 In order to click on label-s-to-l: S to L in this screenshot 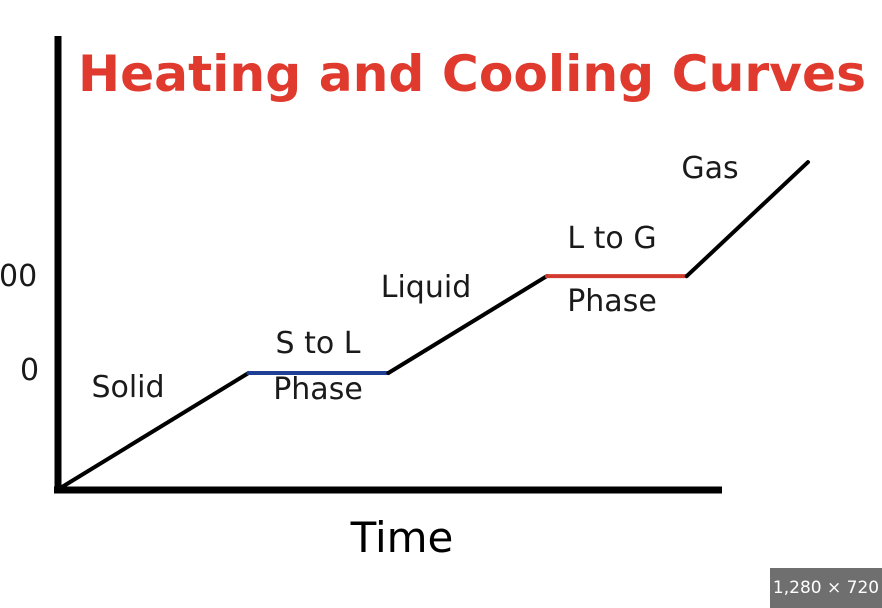, I will do `click(318, 343)`.